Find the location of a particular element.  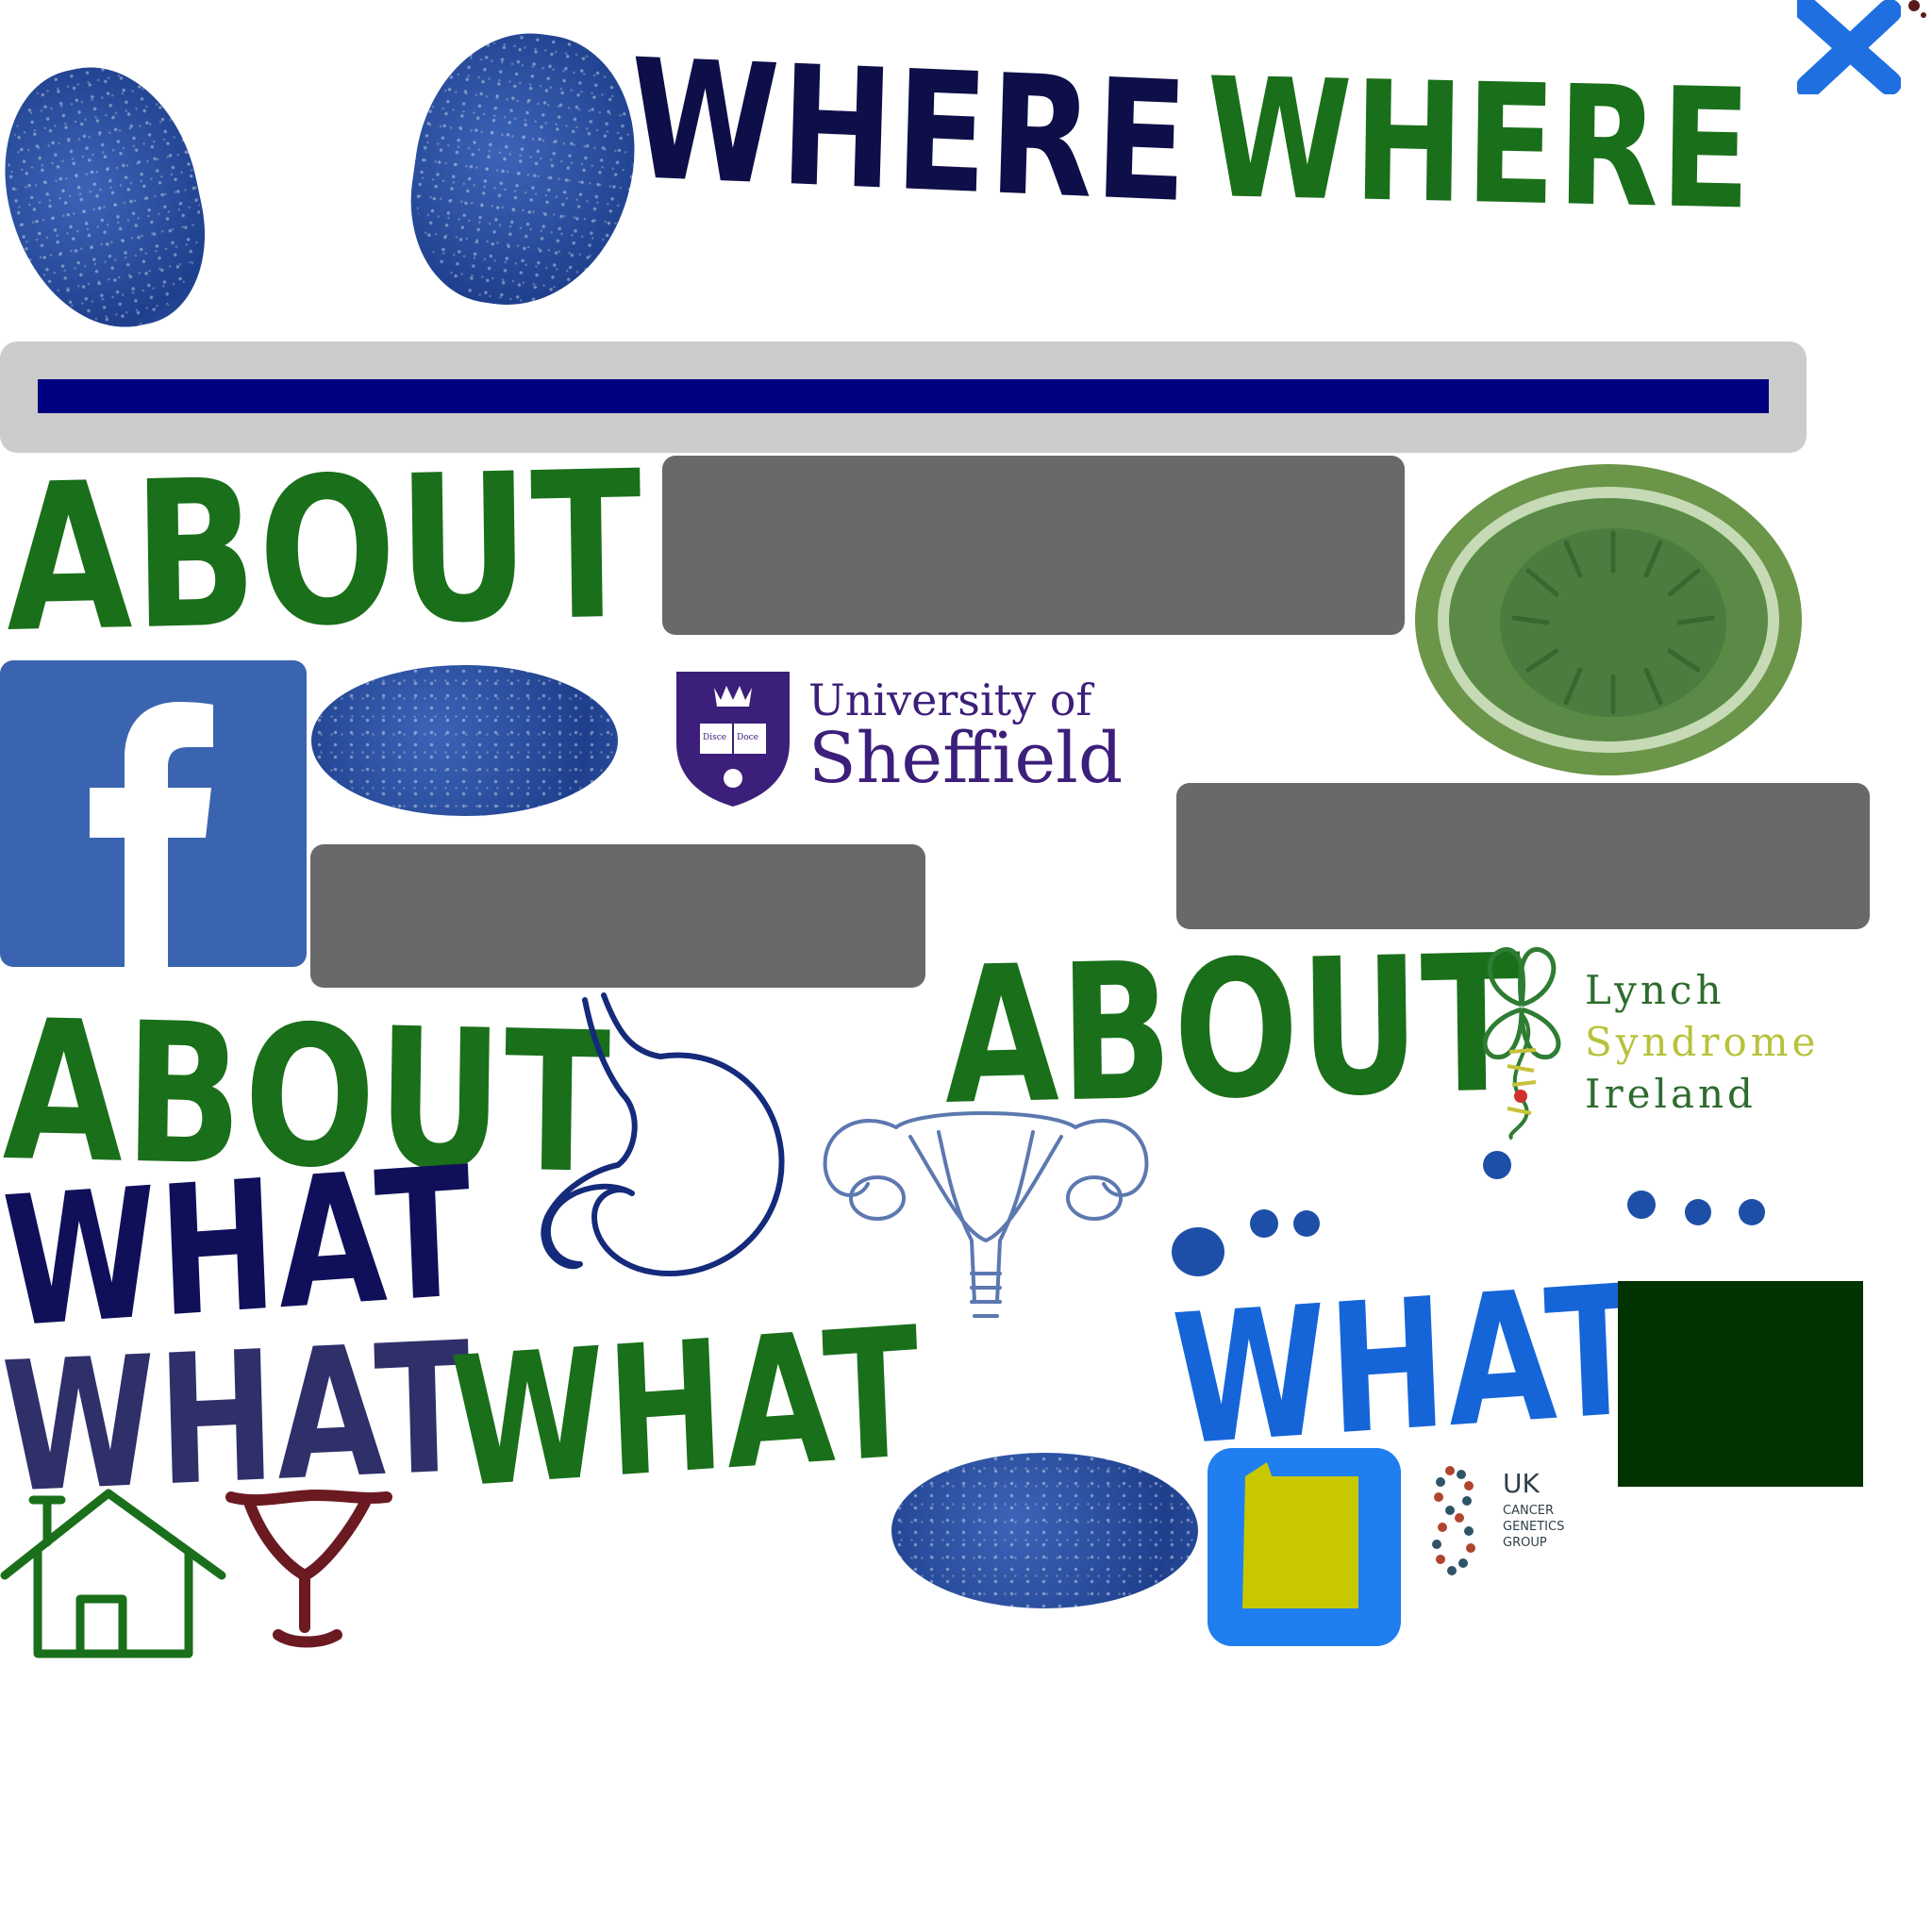

sheffield-line1: University of is located at coordinates (950, 700).